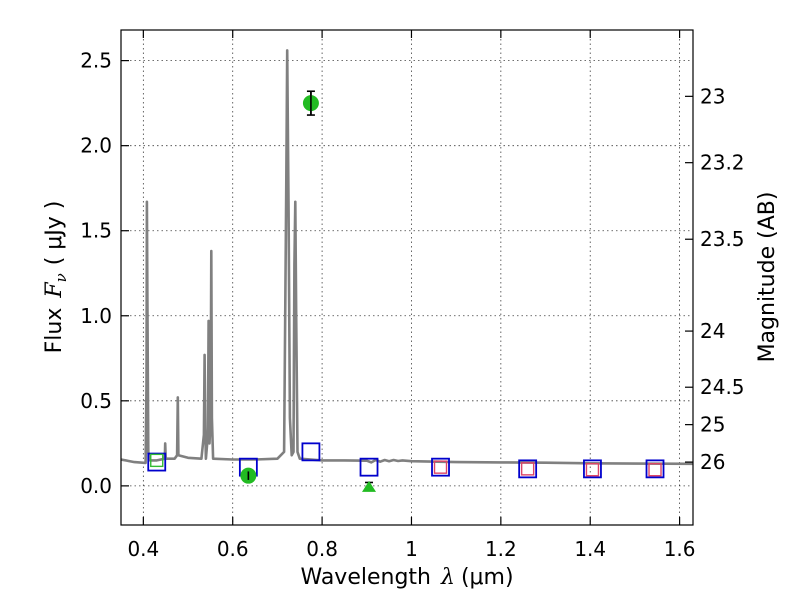 This screenshot has width=800, height=600. What do you see at coordinates (96, 146) in the screenshot?
I see `y-tick-label: 2.0` at bounding box center [96, 146].